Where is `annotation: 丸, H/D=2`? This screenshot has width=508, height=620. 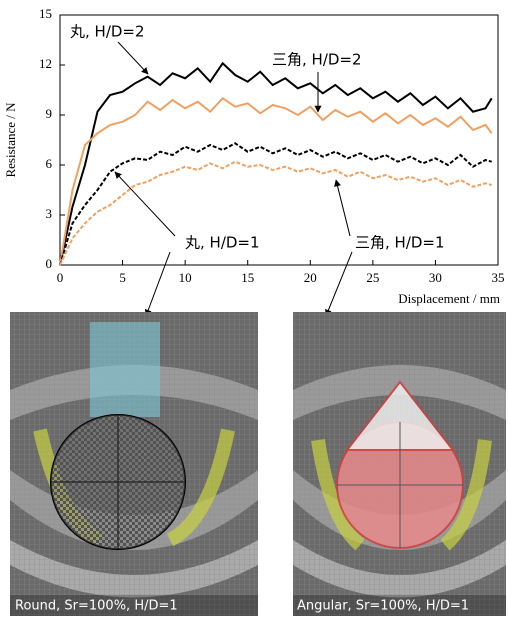 annotation: 丸, H/D=2 is located at coordinates (107, 32).